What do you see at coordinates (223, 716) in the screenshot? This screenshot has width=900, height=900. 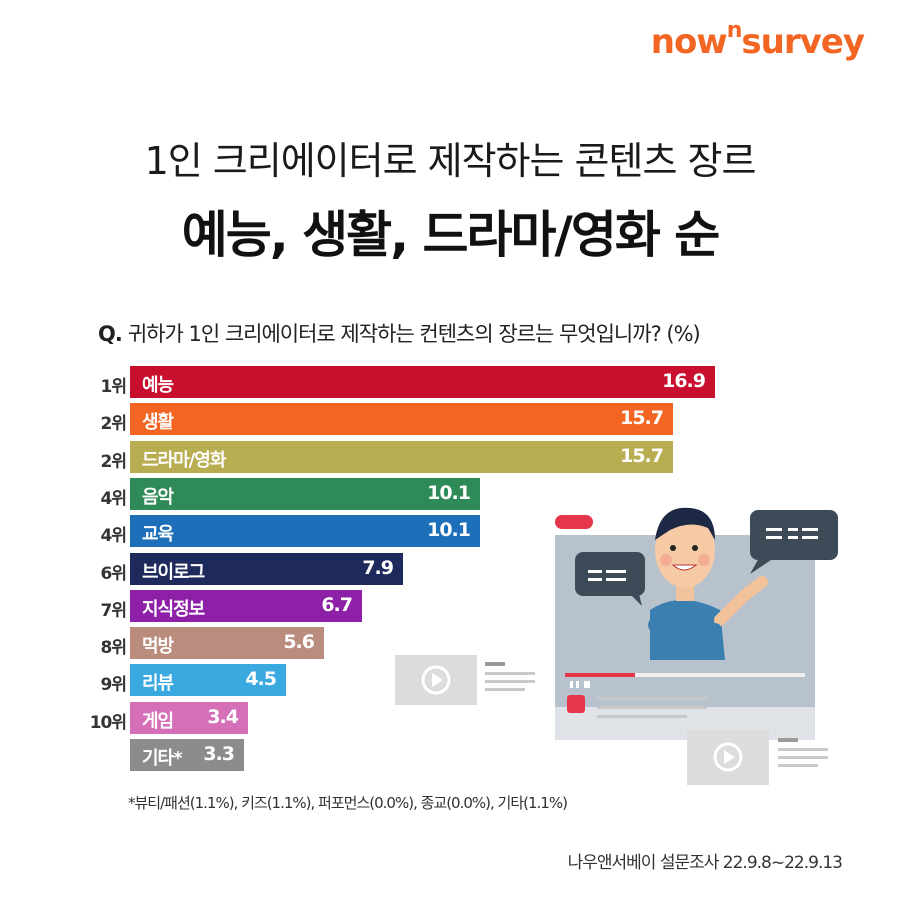 I see `value-label: 3.4` at bounding box center [223, 716].